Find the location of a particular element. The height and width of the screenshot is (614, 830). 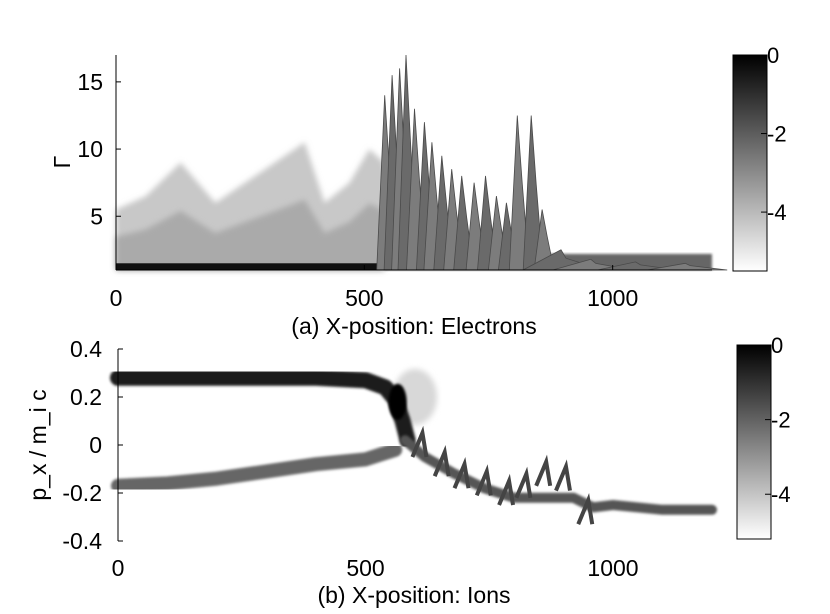

panel-b-y-tick-label: 0.4 is located at coordinates (86, 349).